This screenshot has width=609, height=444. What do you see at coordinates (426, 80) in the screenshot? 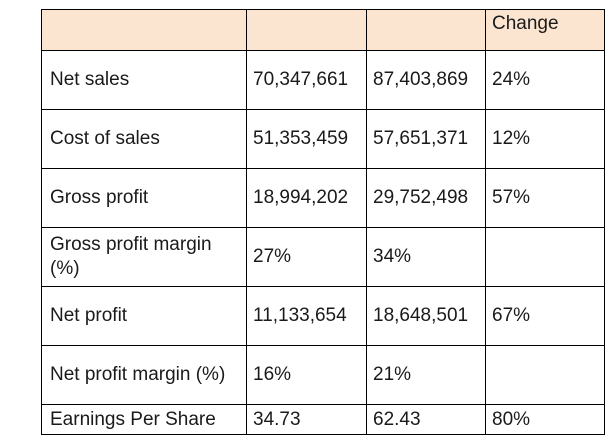
I see `row-value-period-2: 87,403,869` at bounding box center [426, 80].